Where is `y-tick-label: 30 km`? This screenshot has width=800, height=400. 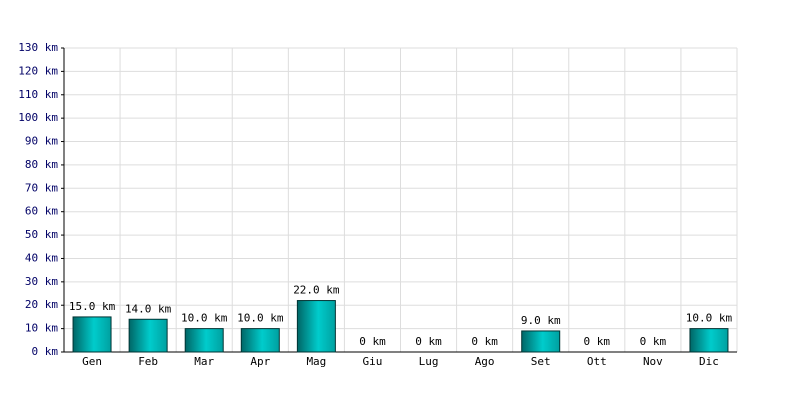
y-tick-label: 30 km is located at coordinates (41, 281).